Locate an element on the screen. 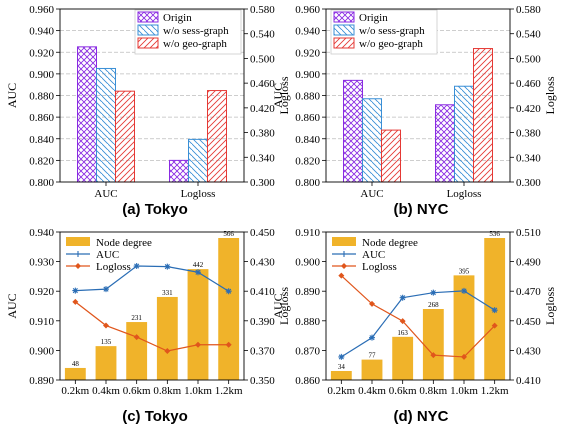 Image resolution: width=579 pixels, height=427 pixels. y2-tick-label: 0.370 is located at coordinates (262, 351).